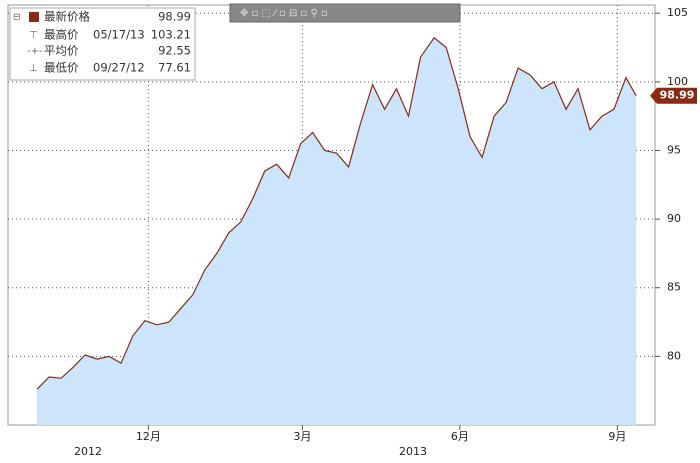 The height and width of the screenshot is (463, 700). Describe the element at coordinates (677, 12) in the screenshot. I see `y-tick-label: 105` at that location.